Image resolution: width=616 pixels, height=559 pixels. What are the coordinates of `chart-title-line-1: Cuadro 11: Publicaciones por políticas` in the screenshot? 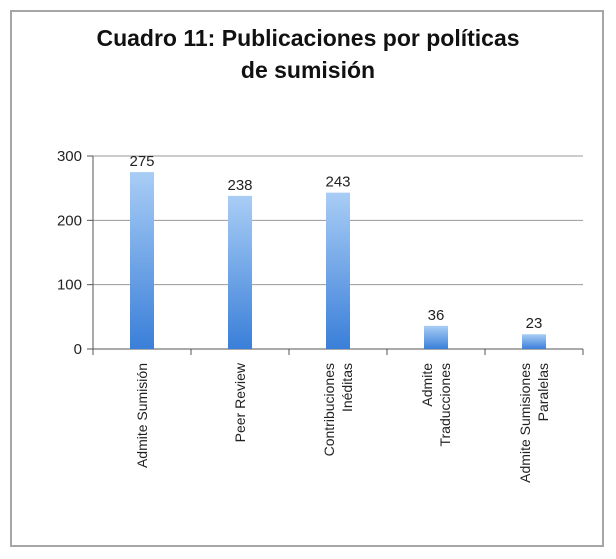 It's located at (308, 38).